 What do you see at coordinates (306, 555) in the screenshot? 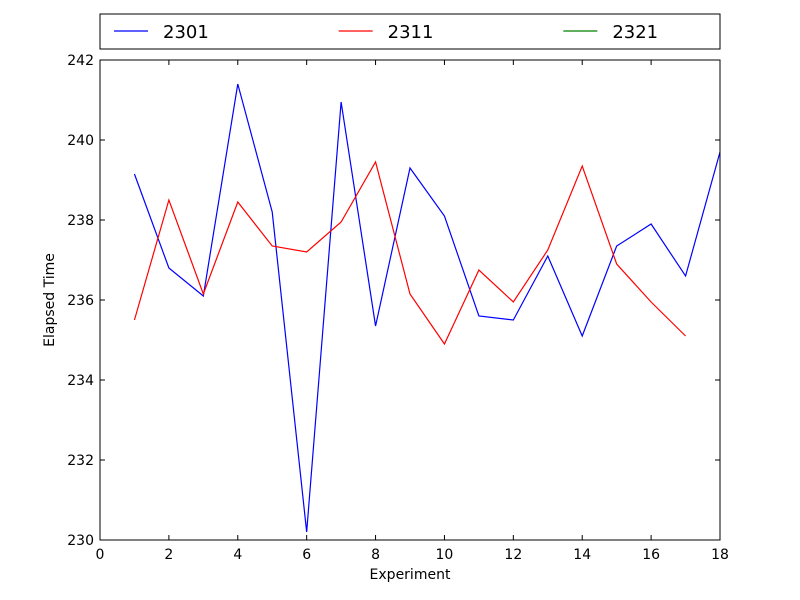
I see `x-tick-label: 6` at bounding box center [306, 555].